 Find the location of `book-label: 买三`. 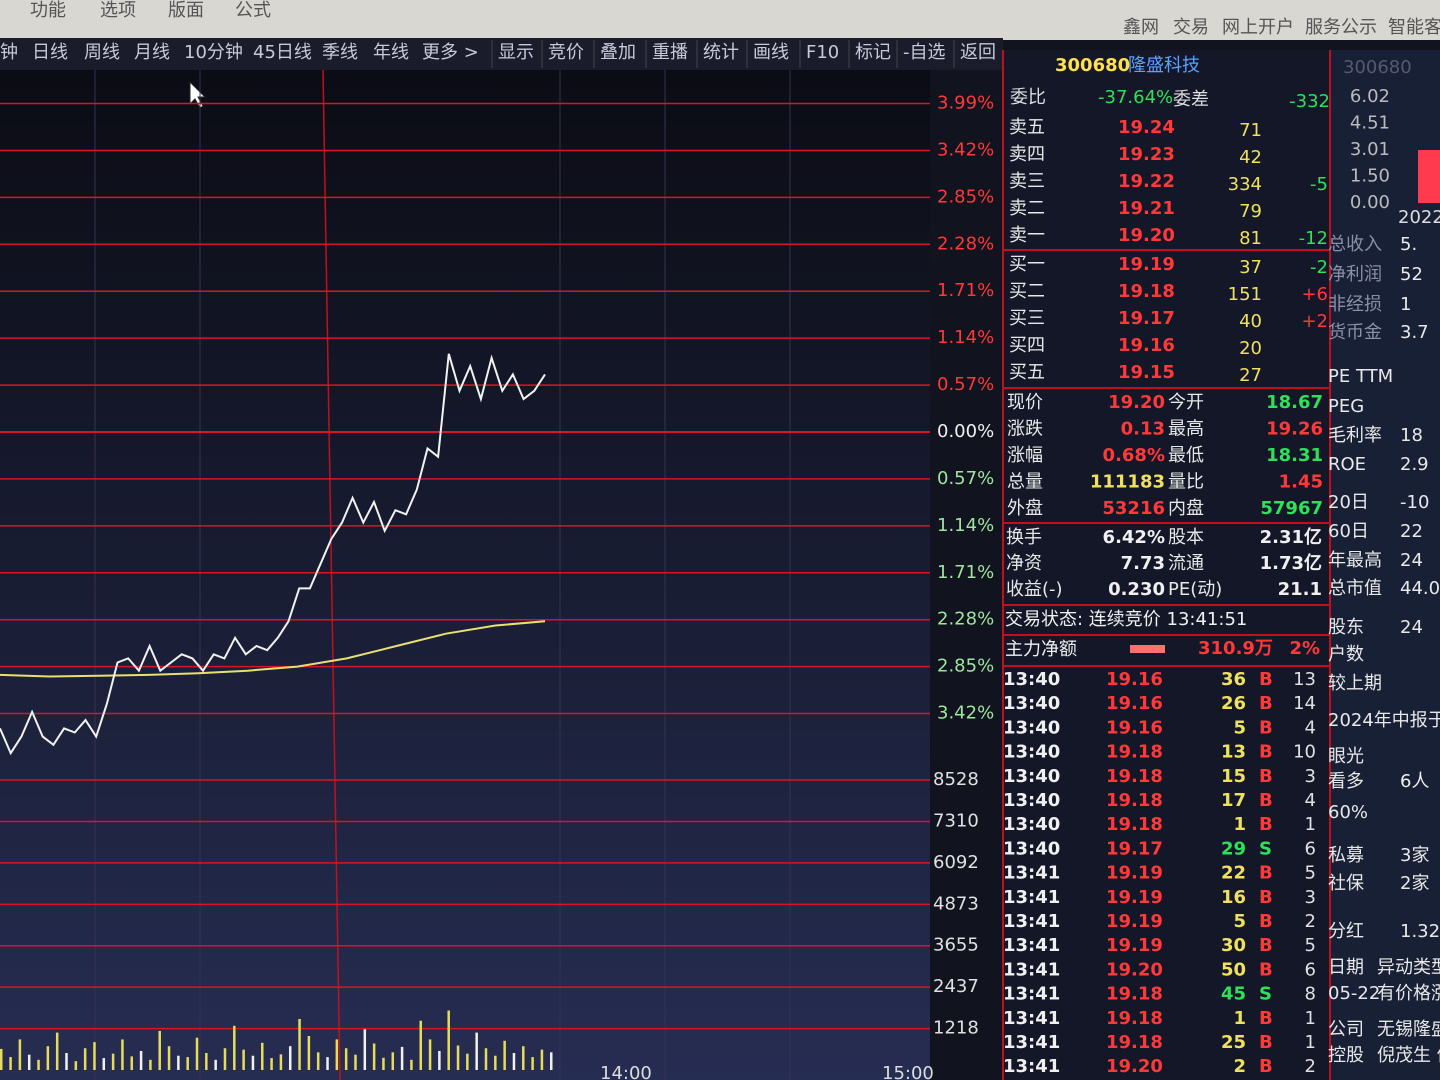

book-label: 买三 is located at coordinates (1027, 318).